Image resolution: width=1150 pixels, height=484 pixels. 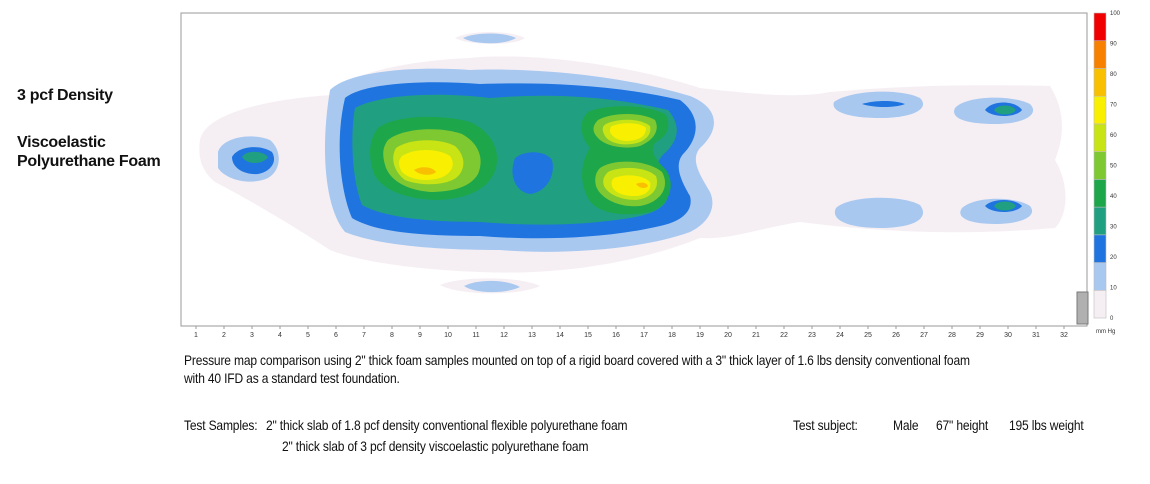 What do you see at coordinates (224, 335) in the screenshot?
I see `x-tick-label: 2` at bounding box center [224, 335].